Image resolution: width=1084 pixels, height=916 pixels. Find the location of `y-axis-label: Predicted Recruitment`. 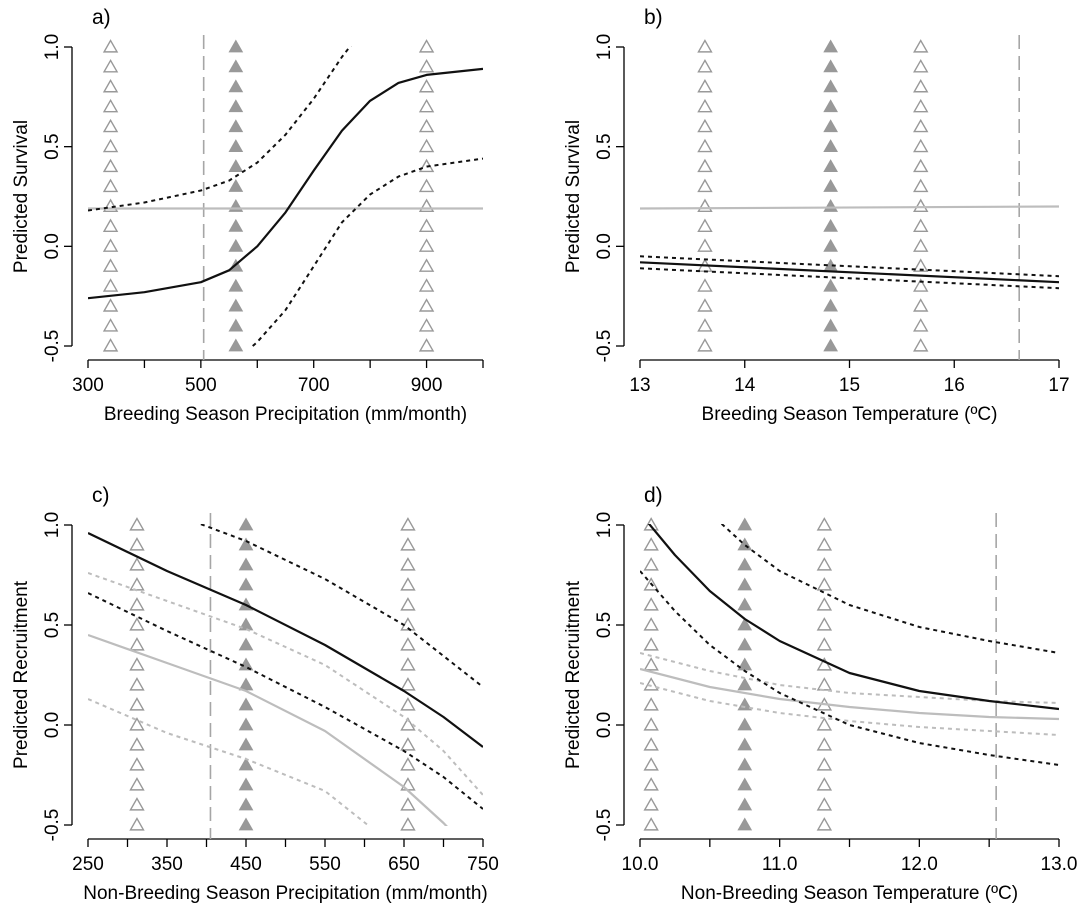

y-axis-label: Predicted Recruitment is located at coordinates (573, 674).